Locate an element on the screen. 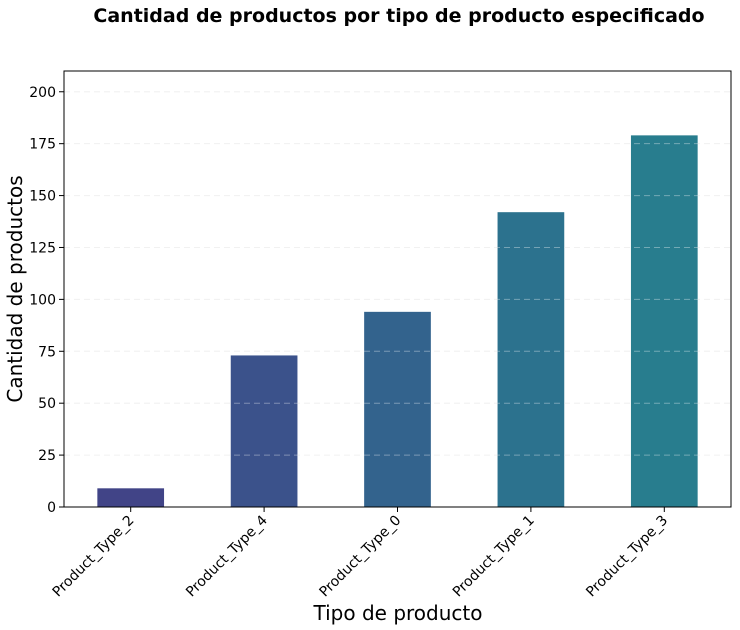 This screenshot has height=630, width=740. y-axis-ticks: 0 25 50 75 100 125 150 175 200 is located at coordinates (46, 300).